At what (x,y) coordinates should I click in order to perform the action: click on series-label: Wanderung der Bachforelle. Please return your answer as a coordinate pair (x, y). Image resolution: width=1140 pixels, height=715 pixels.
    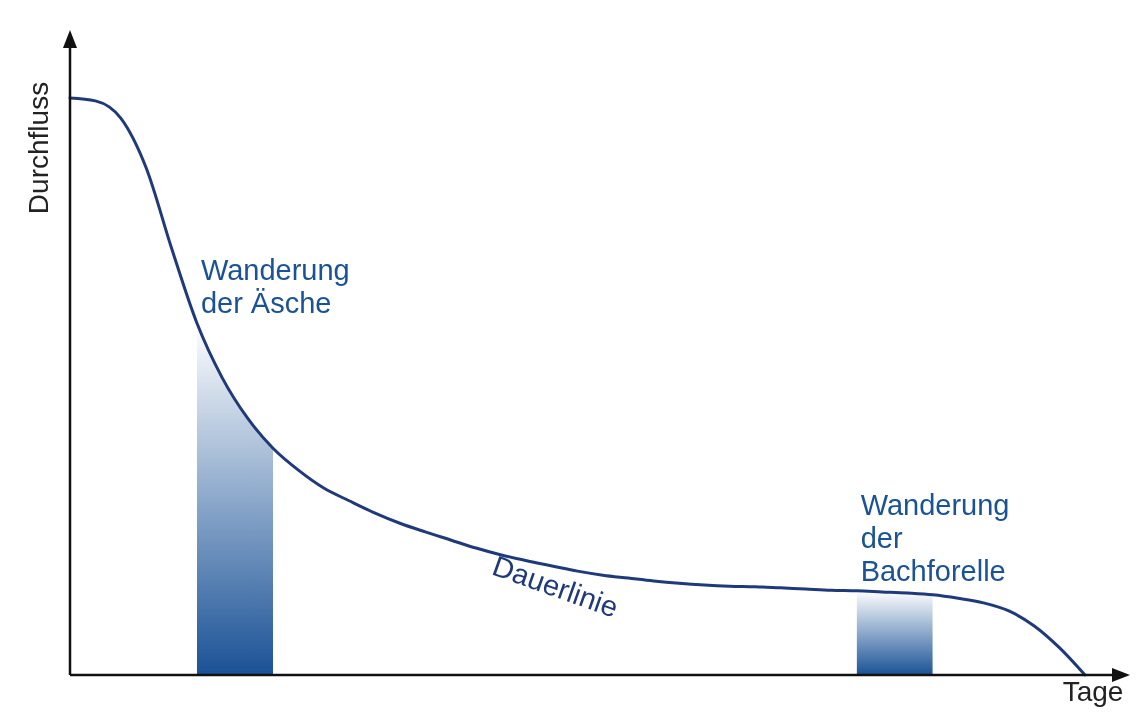
    Looking at the image, I should click on (935, 537).